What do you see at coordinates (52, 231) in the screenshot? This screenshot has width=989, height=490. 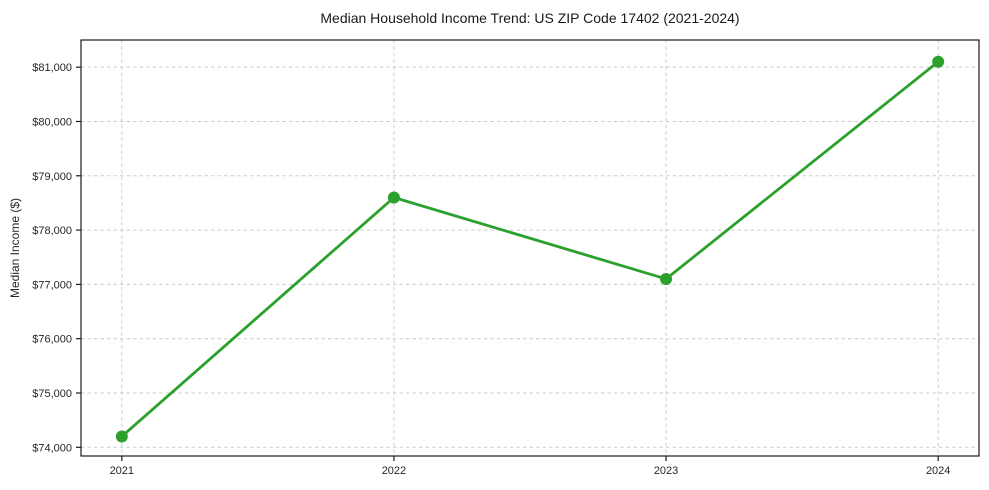 I see `y-tick-label: $78,000` at bounding box center [52, 231].